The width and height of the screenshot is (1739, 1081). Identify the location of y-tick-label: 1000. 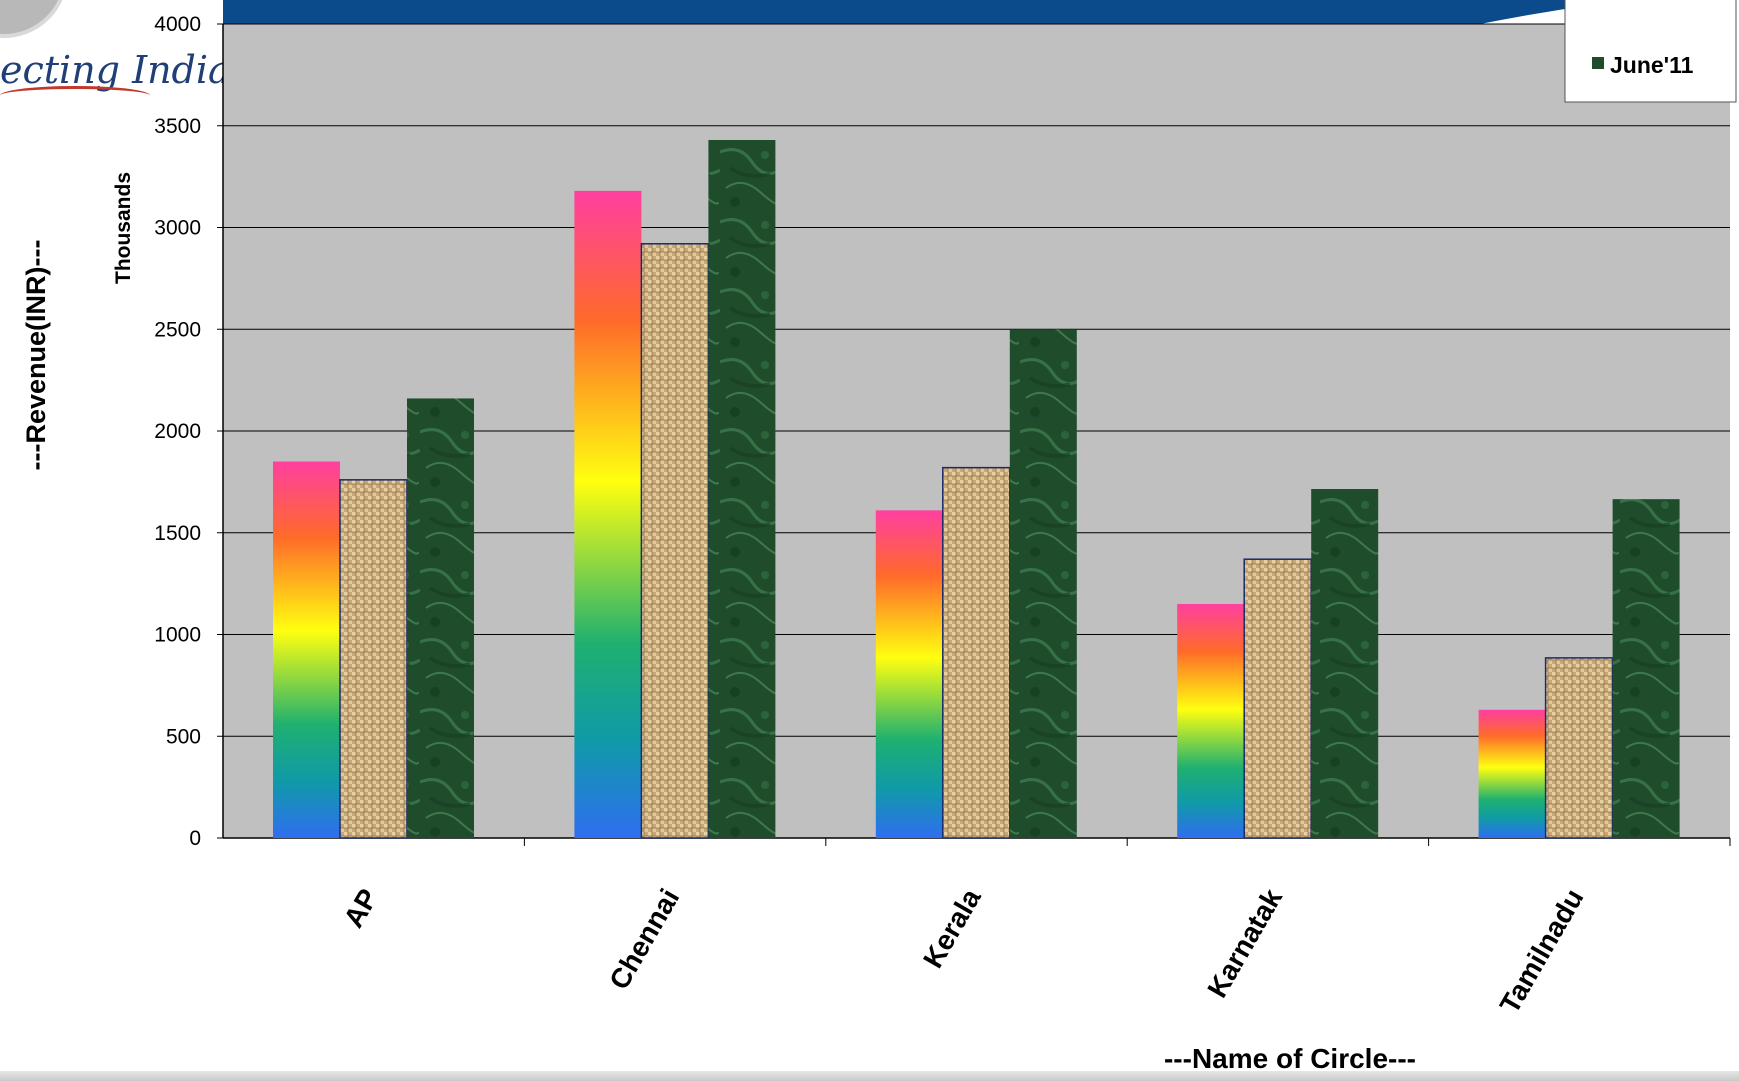
(177, 635).